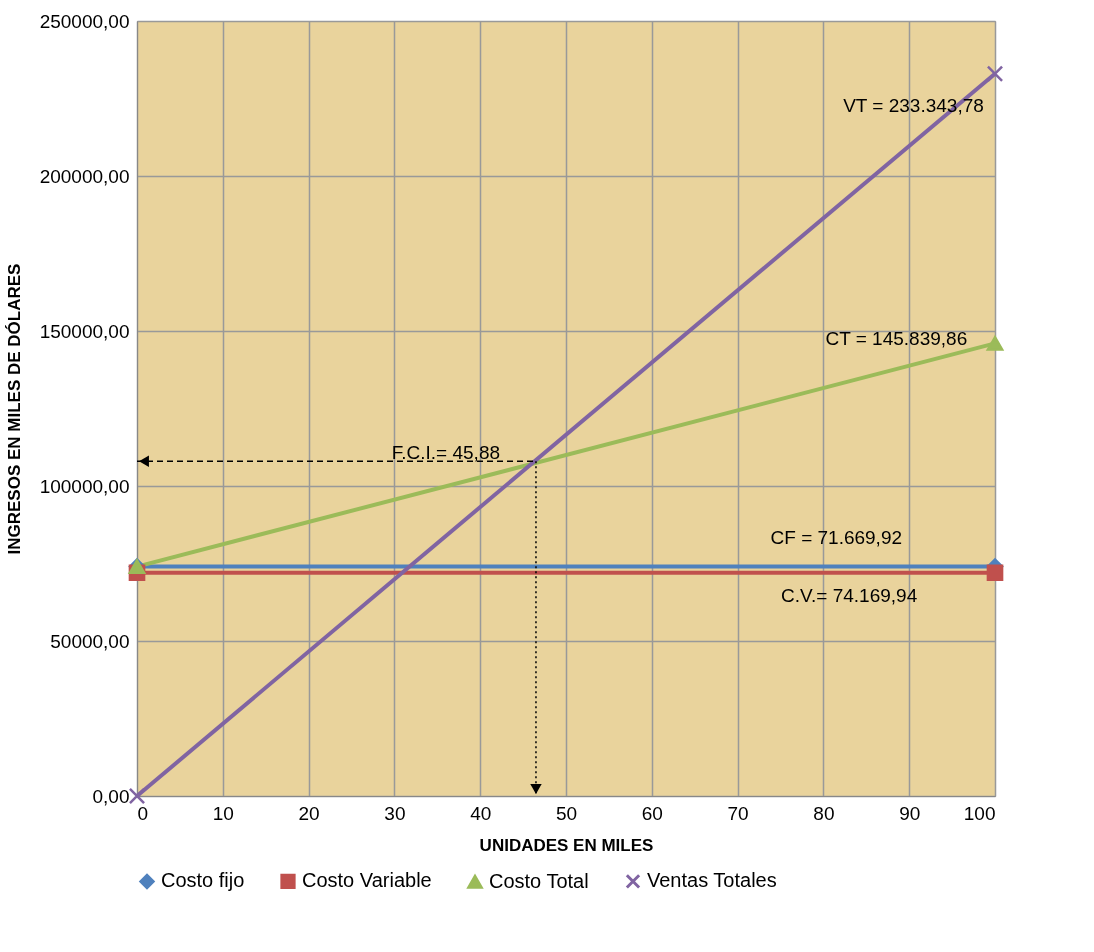  What do you see at coordinates (367, 880) in the screenshot?
I see `legend-label: Costo Variable` at bounding box center [367, 880].